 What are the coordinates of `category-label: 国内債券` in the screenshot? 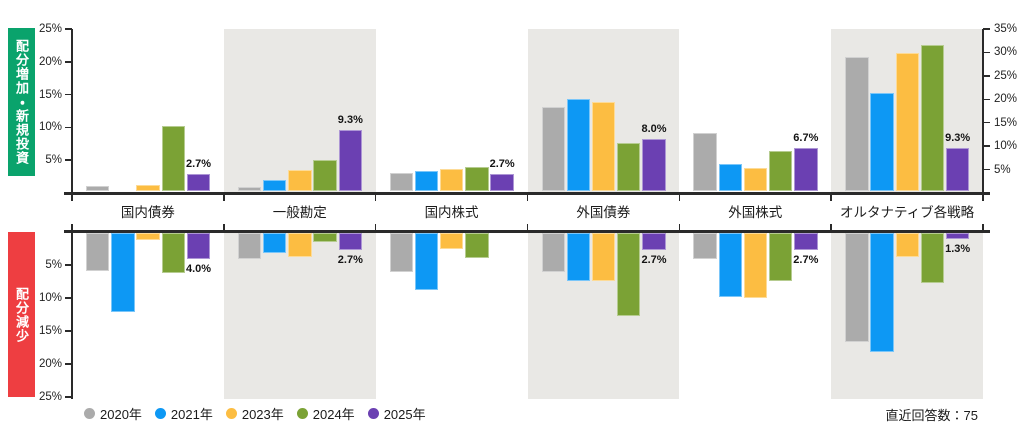 It's located at (147, 212).